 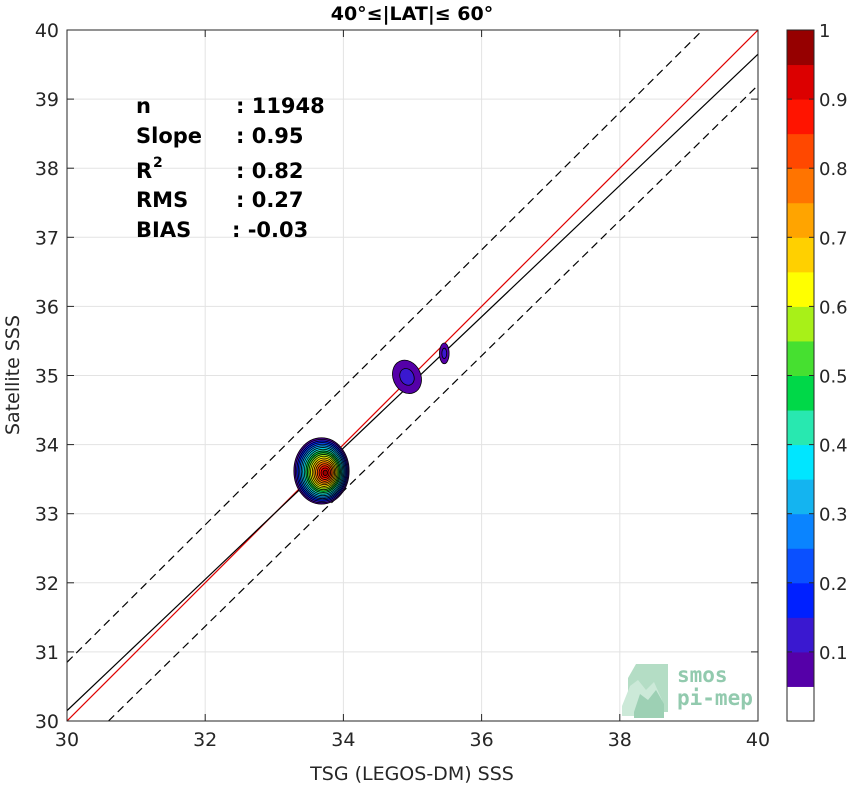 I want to click on smos-pi-mep-logo: smos pi-mep, so click(x=687, y=690).